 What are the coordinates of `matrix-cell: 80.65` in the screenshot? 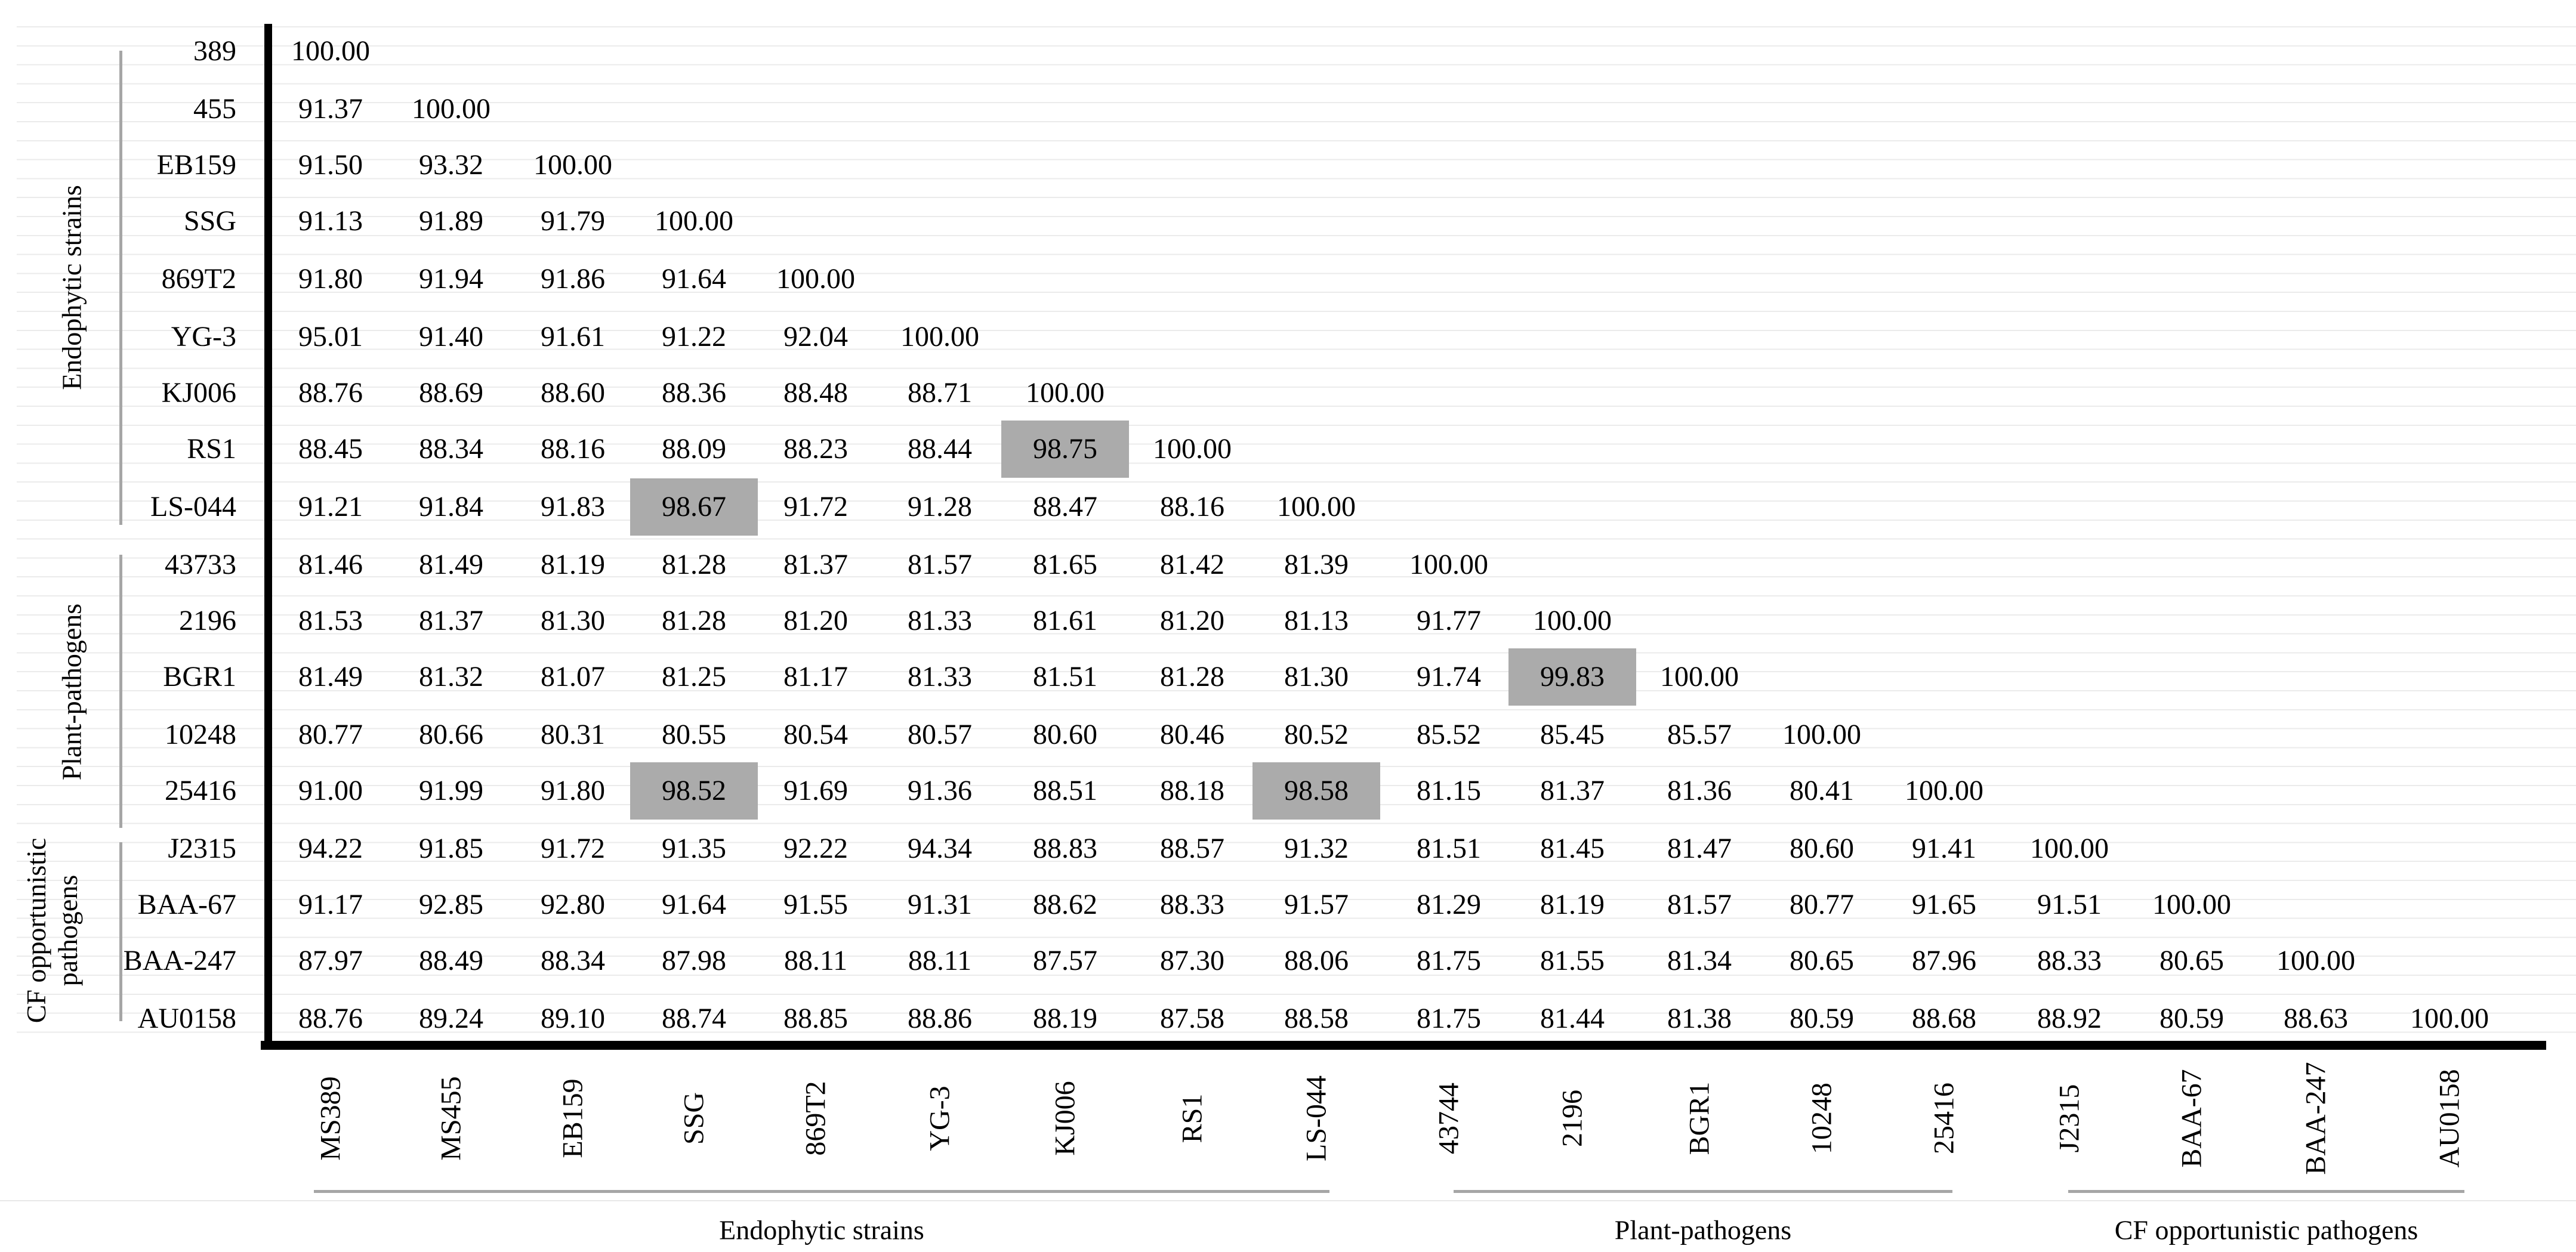 It's located at (2191, 960).